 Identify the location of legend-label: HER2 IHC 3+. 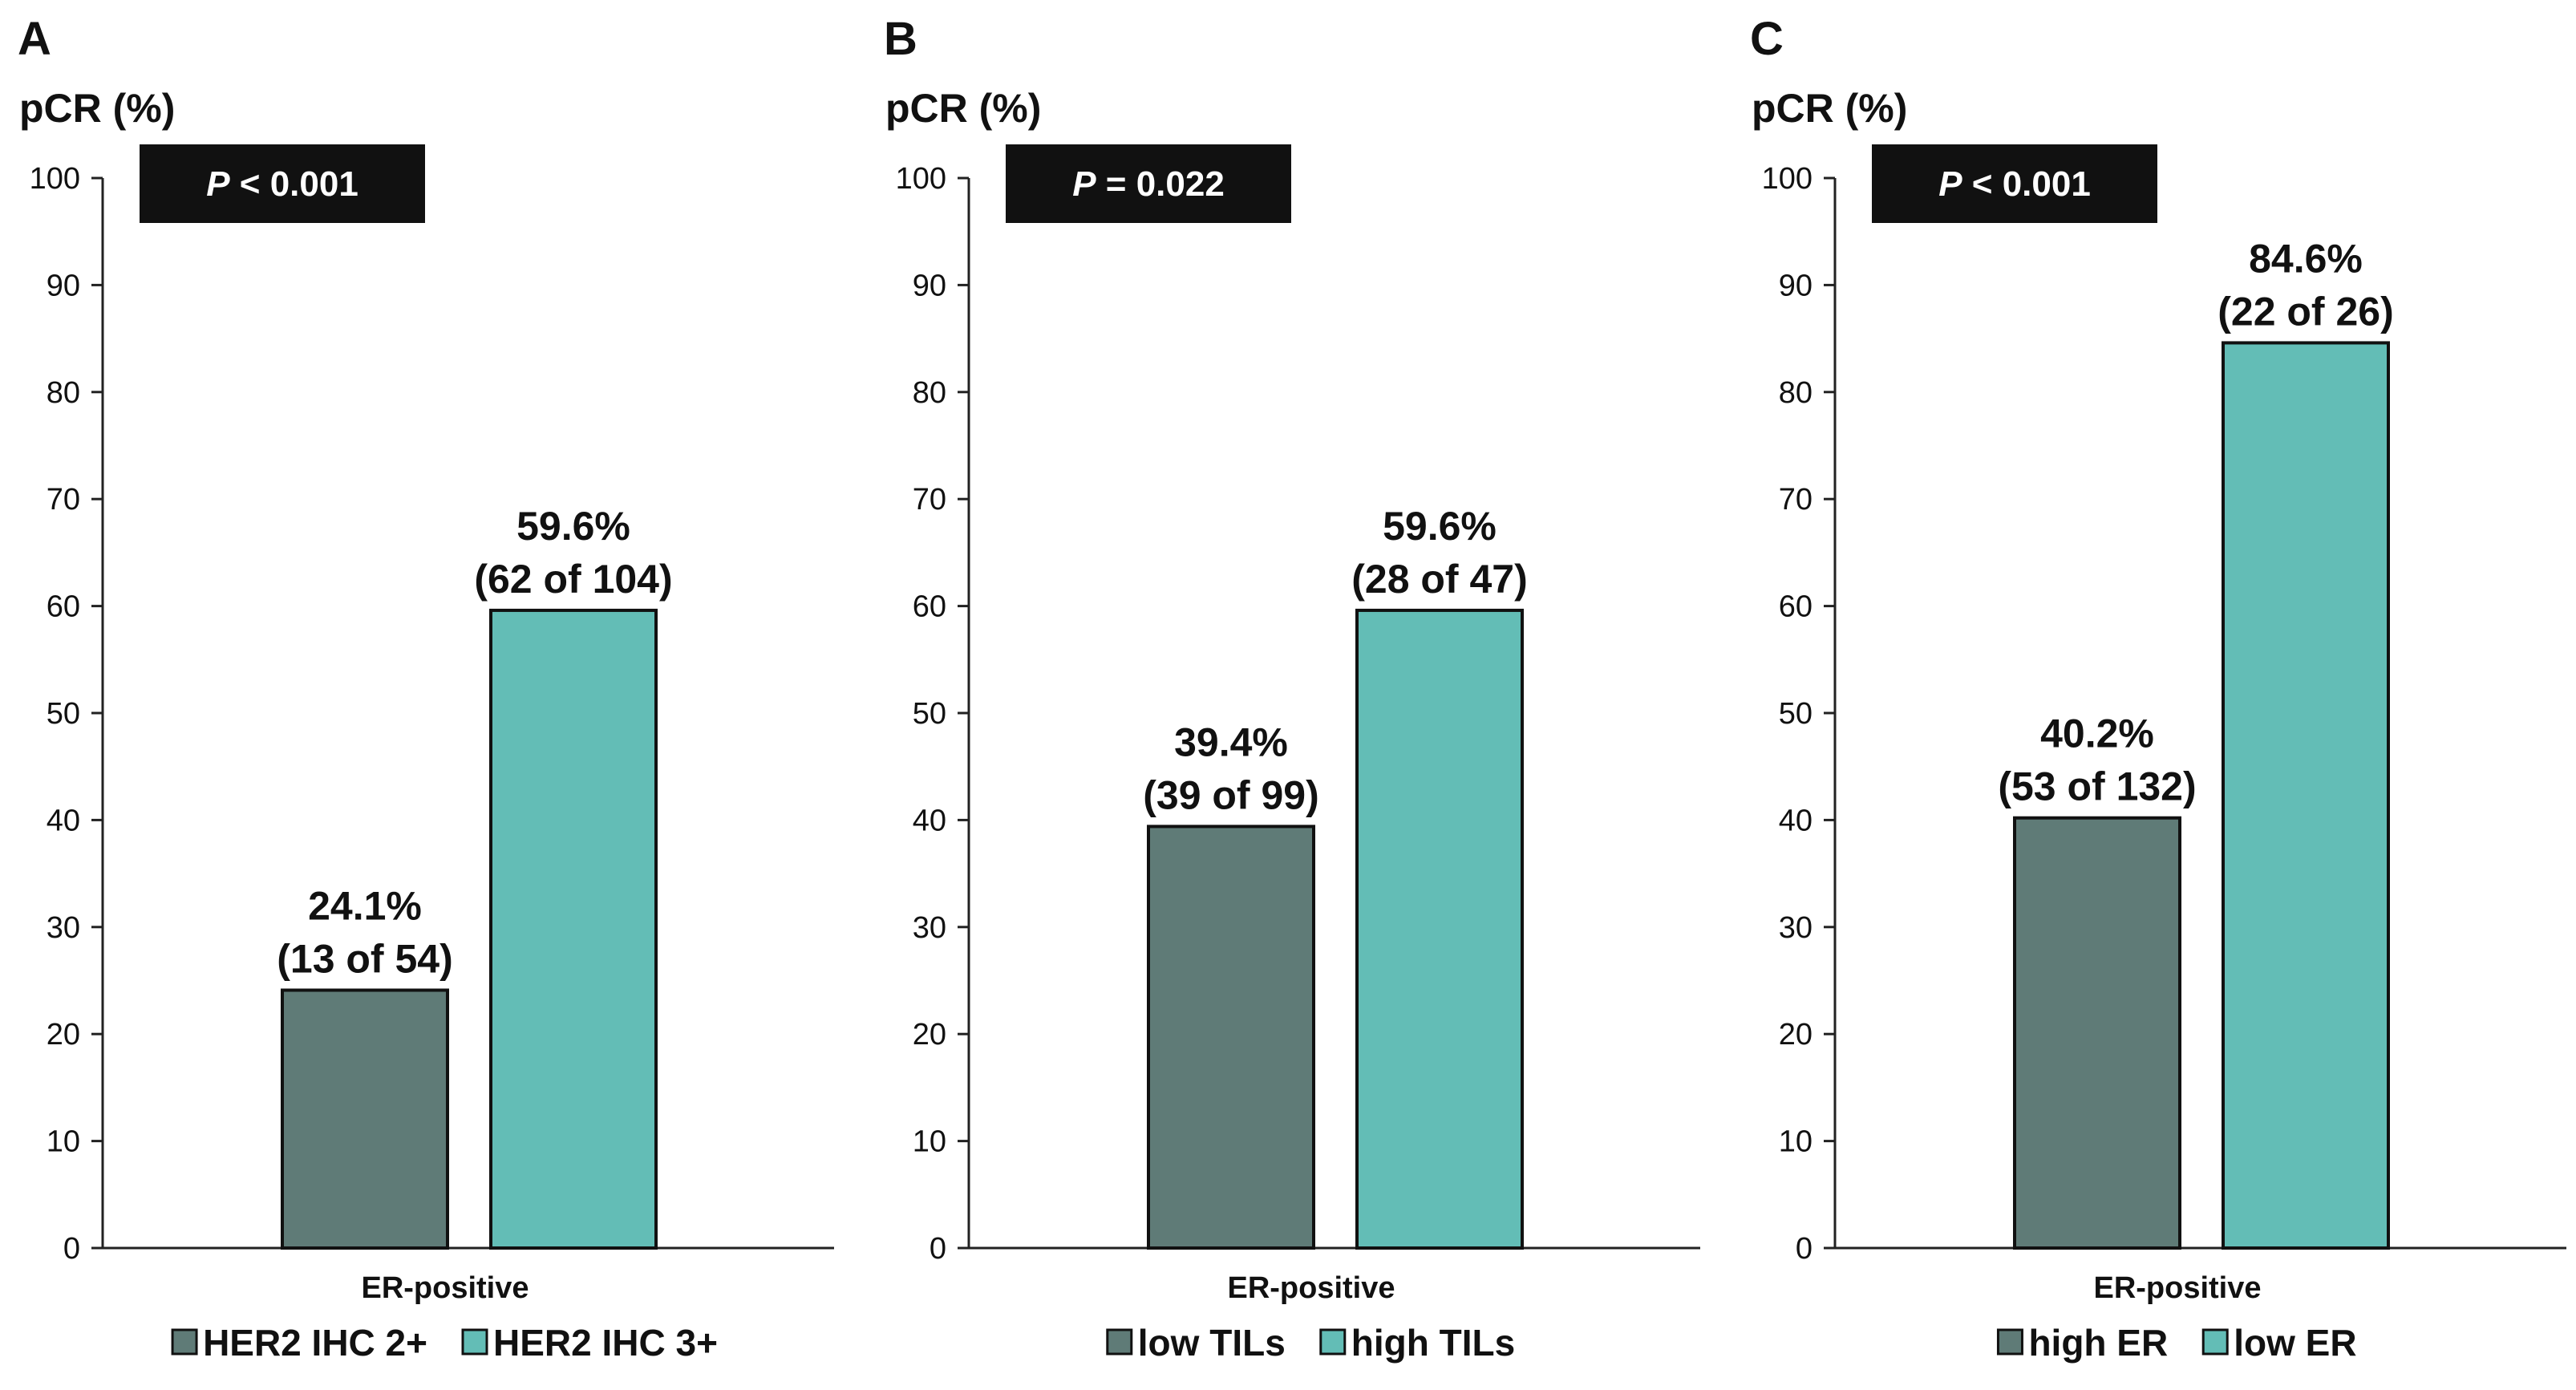
(605, 1343).